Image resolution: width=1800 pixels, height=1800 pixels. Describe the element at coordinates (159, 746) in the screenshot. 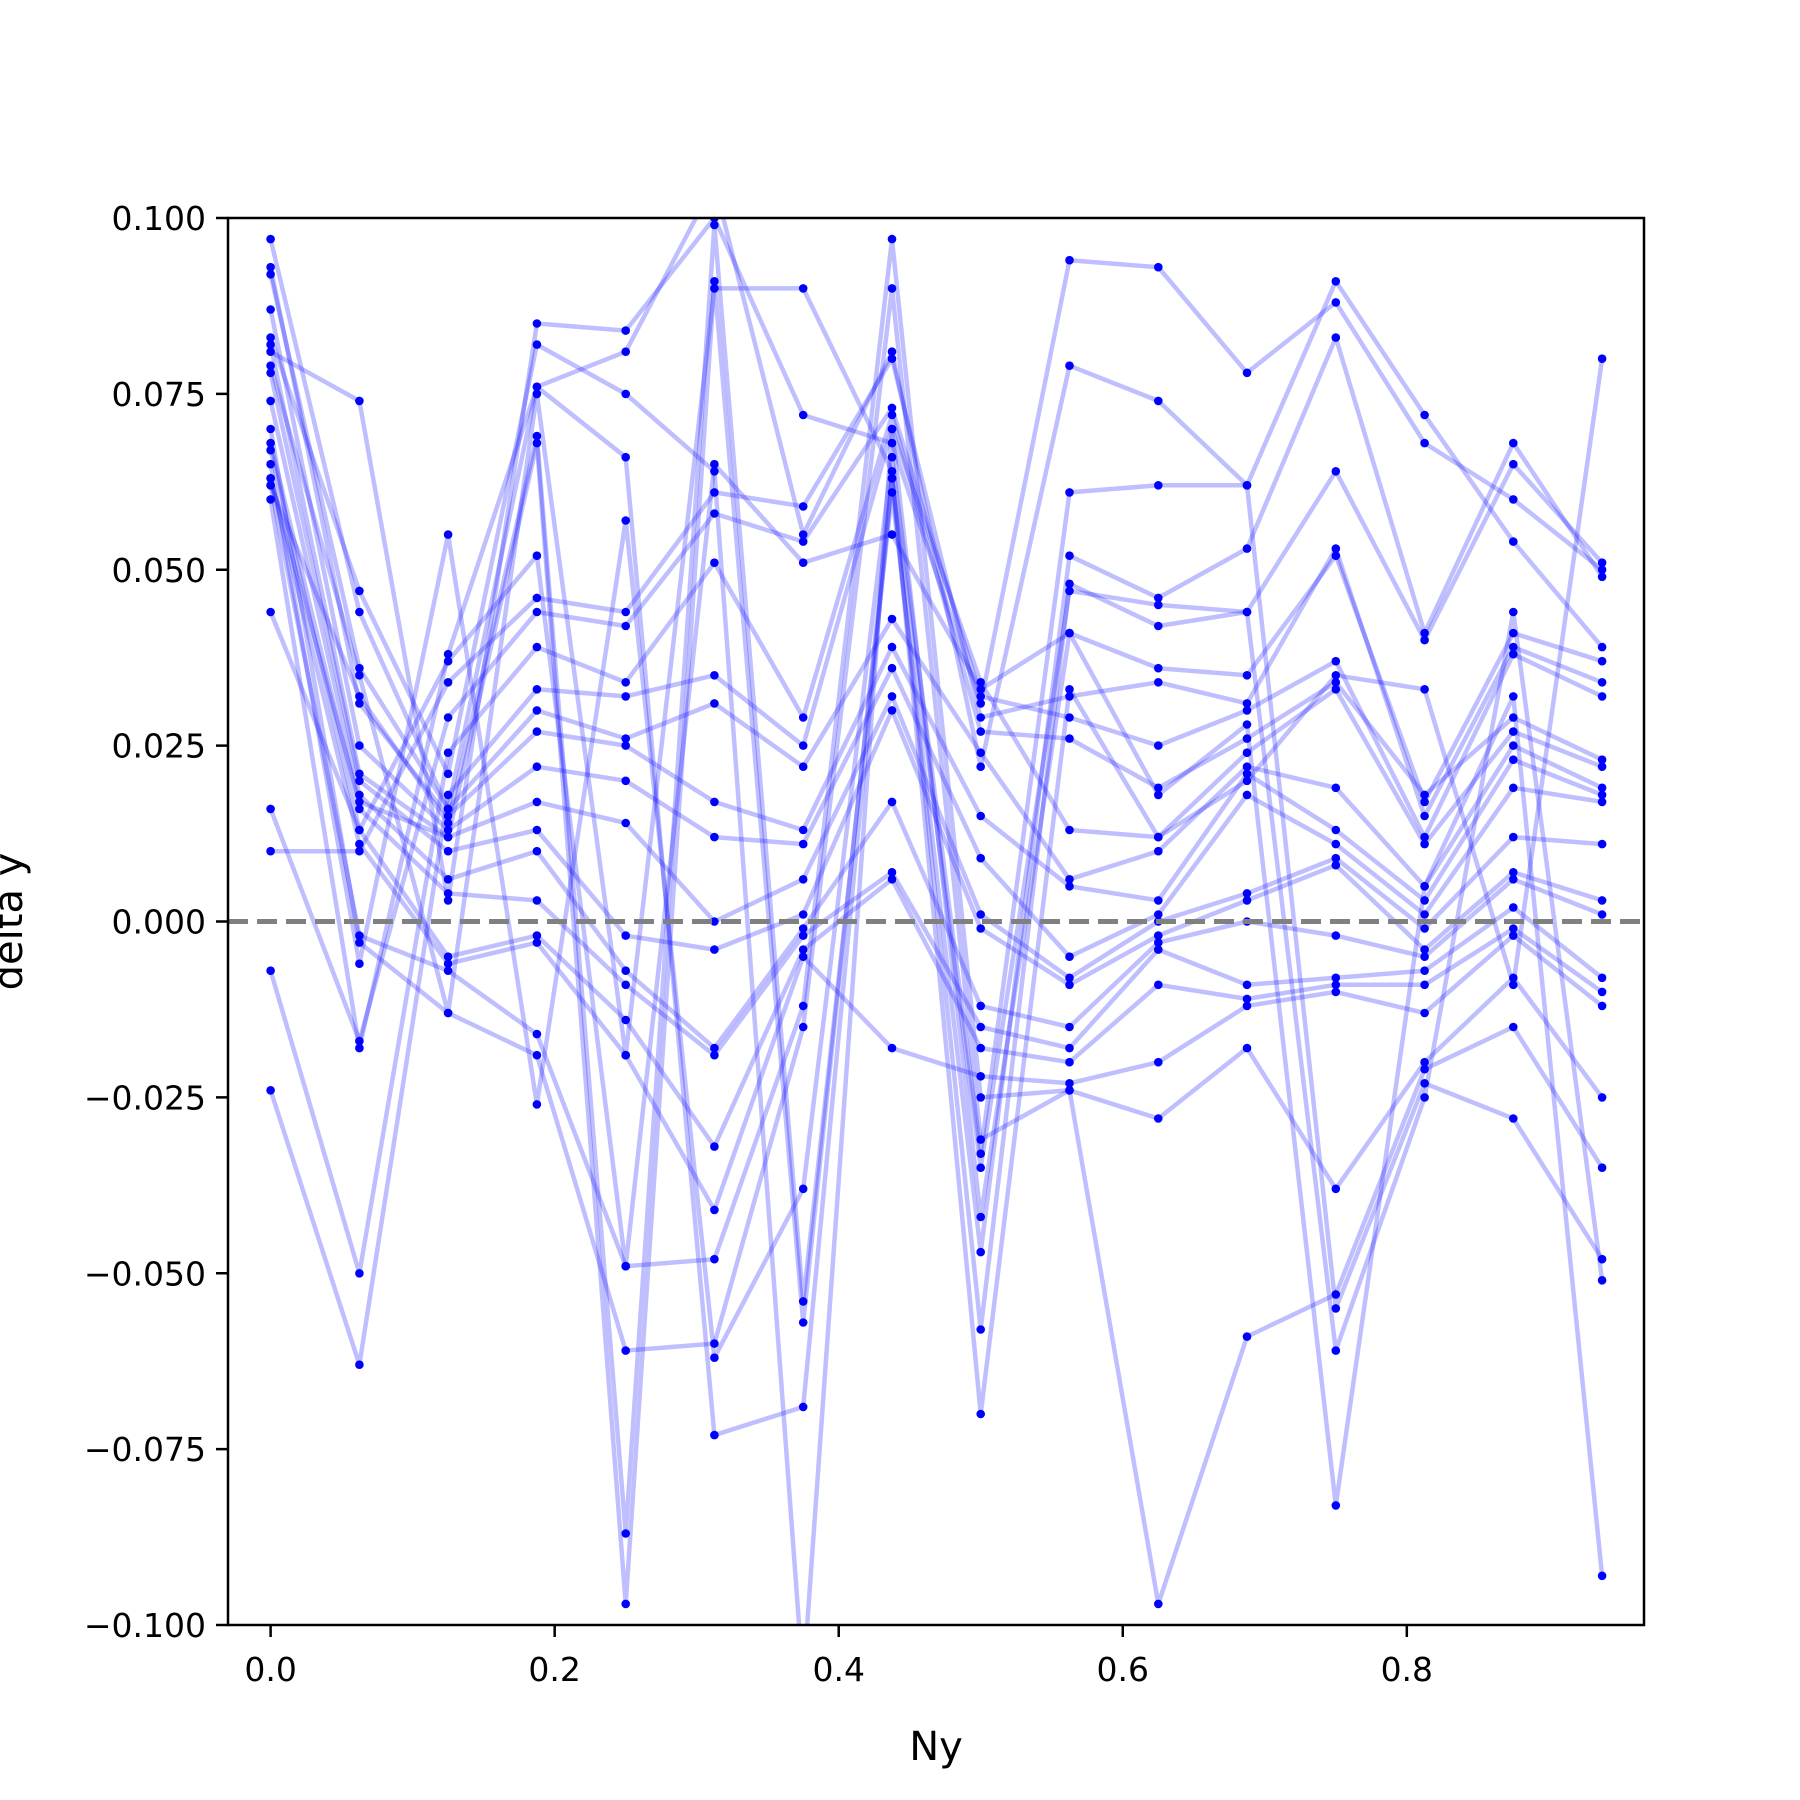

I see `y-tick-label: 0.025` at that location.